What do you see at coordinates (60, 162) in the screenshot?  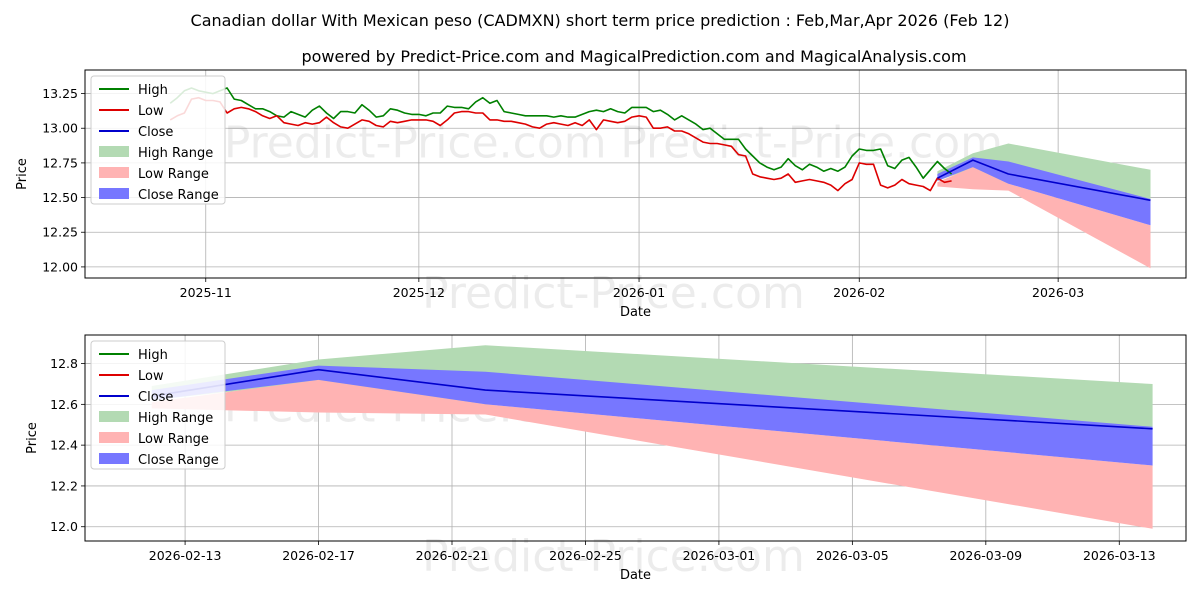 I see `y-tick-label: 12.75` at bounding box center [60, 162].